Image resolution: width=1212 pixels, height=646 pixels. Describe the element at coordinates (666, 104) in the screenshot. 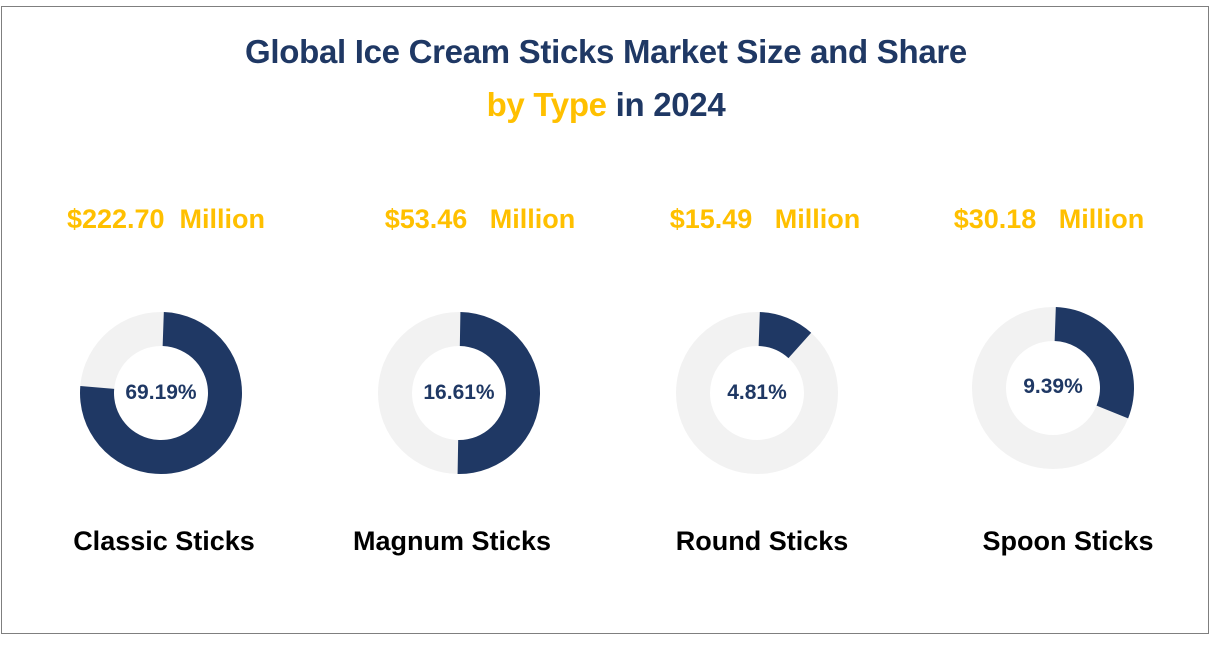

I see `subtitle-rest: in 2024` at that location.